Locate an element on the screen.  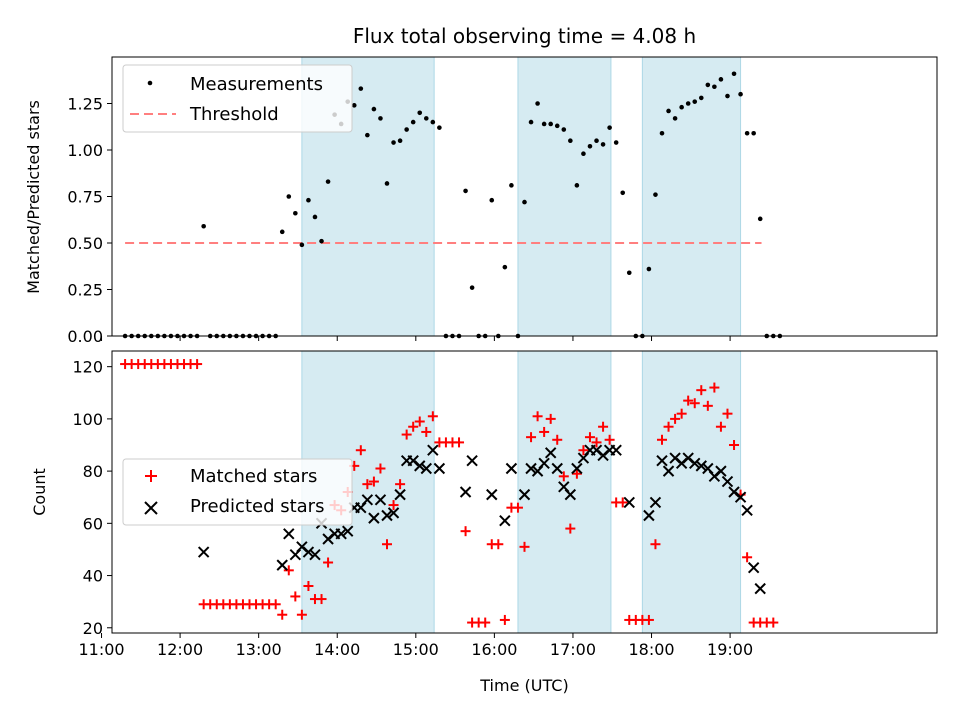
y-tick-label: 0.00 is located at coordinates (85, 336).